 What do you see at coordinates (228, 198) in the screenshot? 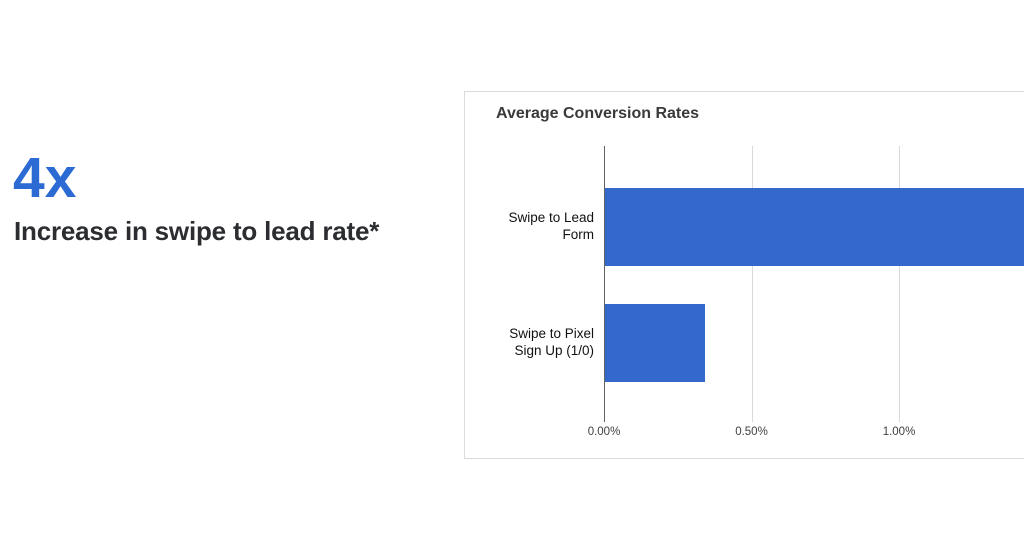
I see `headline-block: 4x Increase in swipe to lead rate*` at bounding box center [228, 198].